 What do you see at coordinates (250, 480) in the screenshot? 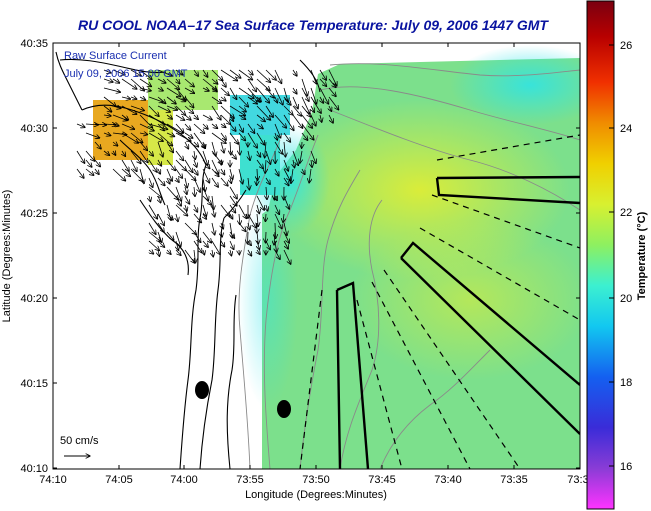
I see `x-tick-label: 73:55` at bounding box center [250, 480].